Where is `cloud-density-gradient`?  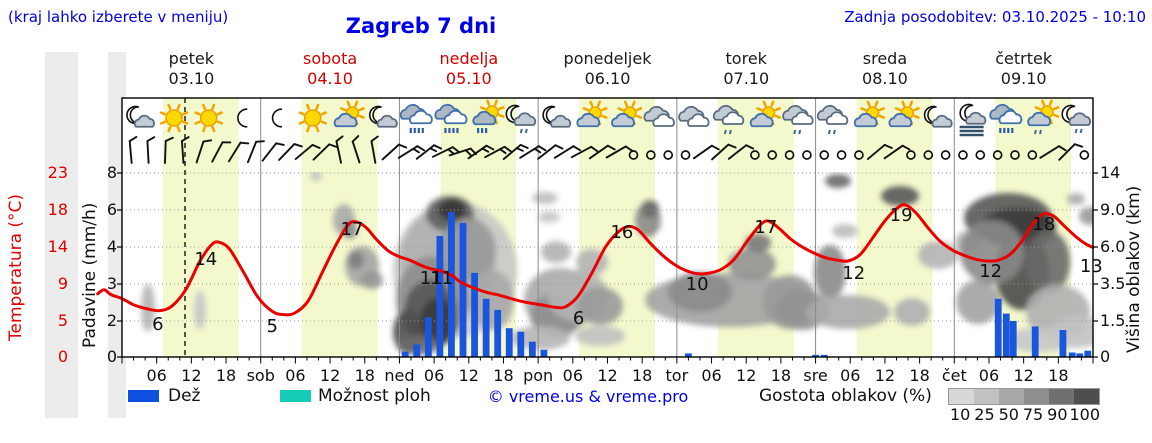
cloud-density-gradient is located at coordinates (1024, 396).